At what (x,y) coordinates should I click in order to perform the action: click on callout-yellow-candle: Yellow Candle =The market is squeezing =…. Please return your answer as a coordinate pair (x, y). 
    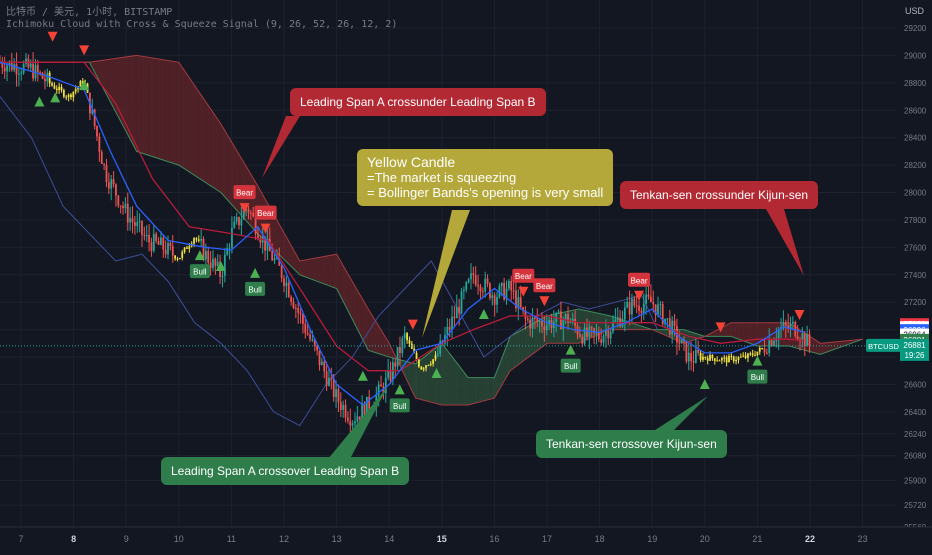
    Looking at the image, I should click on (485, 177).